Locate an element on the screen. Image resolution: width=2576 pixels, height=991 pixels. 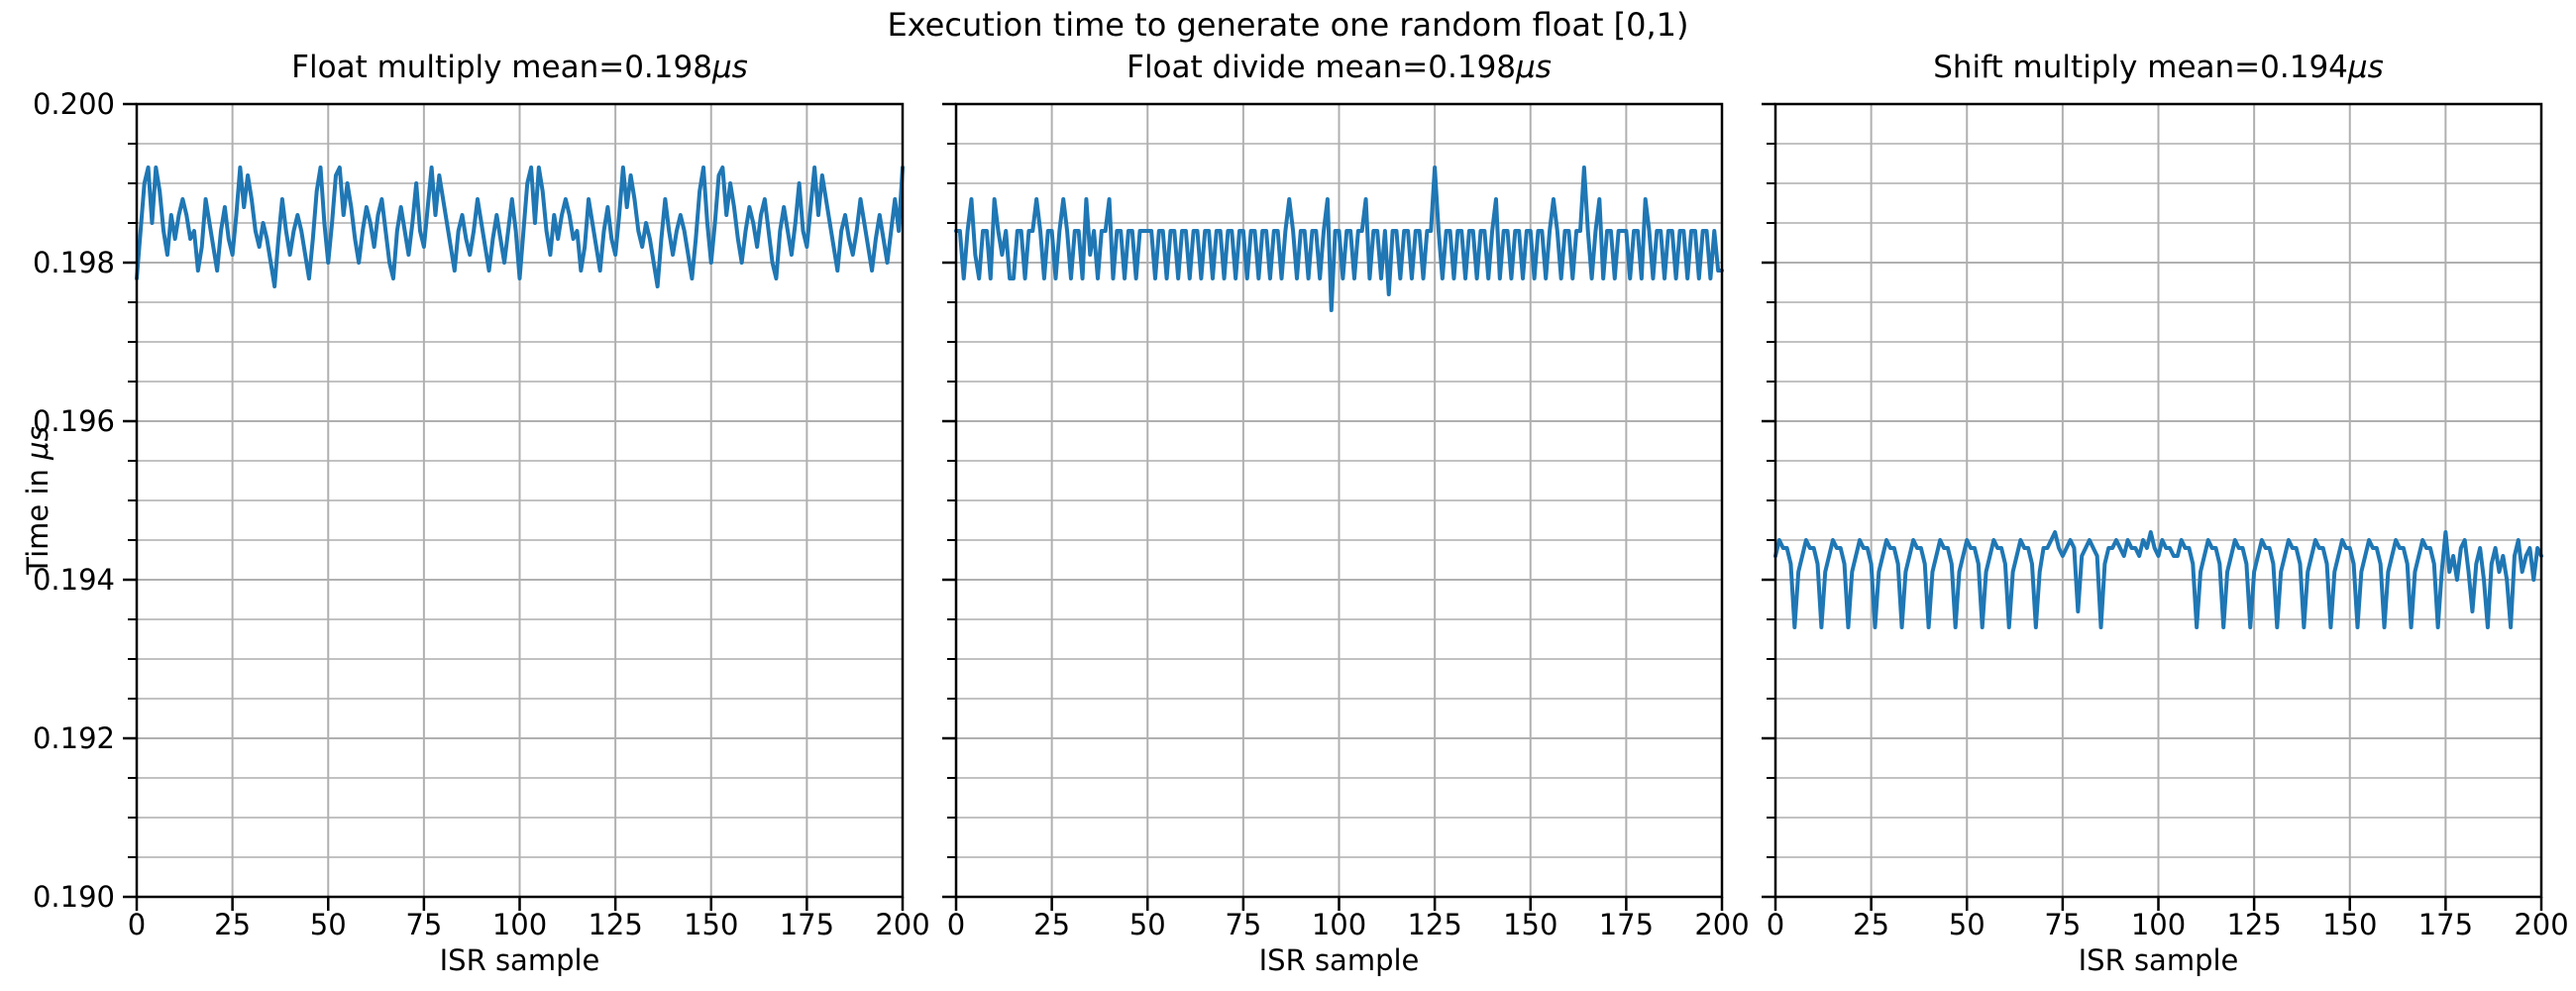
subplot-title: Float divide mean=0.198μs is located at coordinates (1339, 67).